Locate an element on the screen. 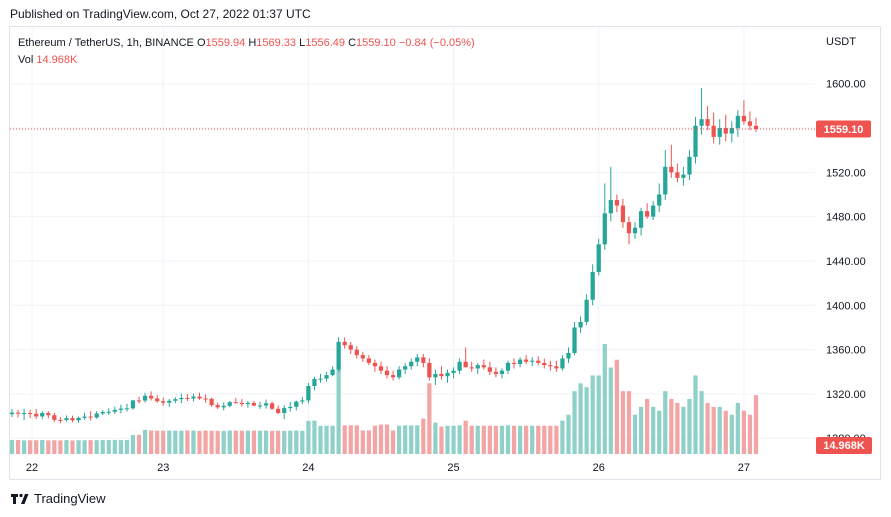  x-tick-label: 22 is located at coordinates (32, 468).